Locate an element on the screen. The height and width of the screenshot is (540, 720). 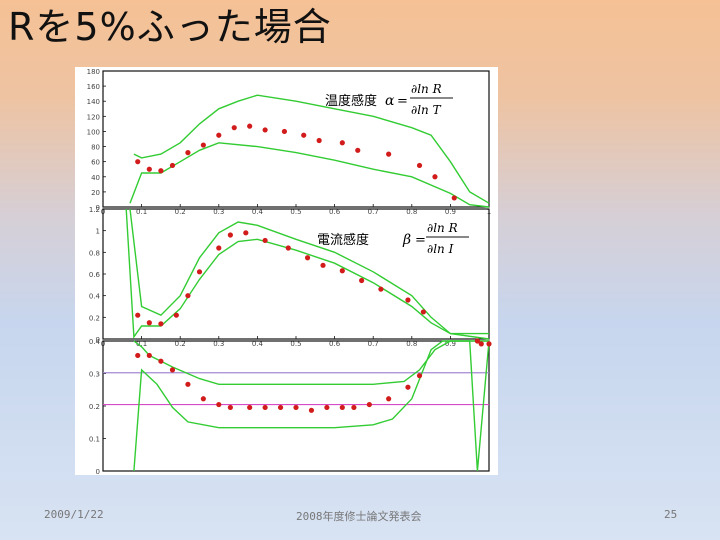
temperature-upper-band-line is located at coordinates (311, 149).